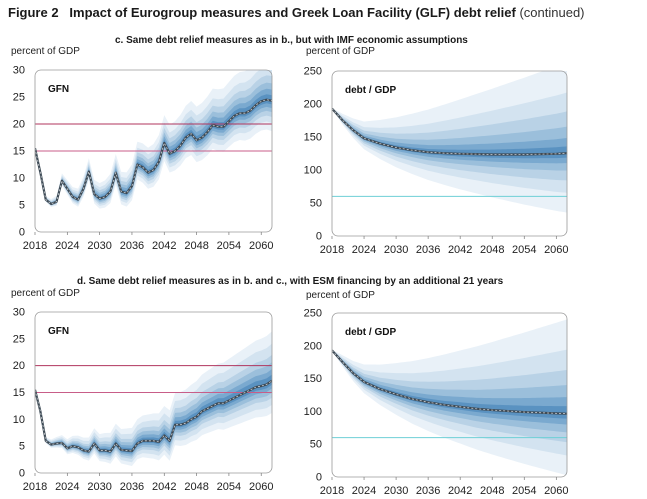 The image size is (647, 499). I want to click on y-axis-label-c-gfn: percent of GDP, so click(45, 51).